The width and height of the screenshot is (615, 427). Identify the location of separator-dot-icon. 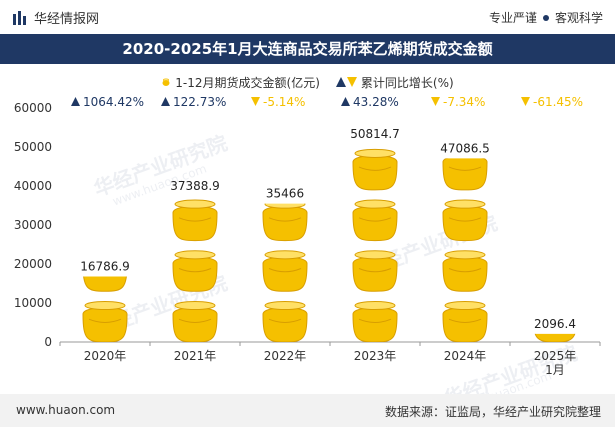
(545, 17).